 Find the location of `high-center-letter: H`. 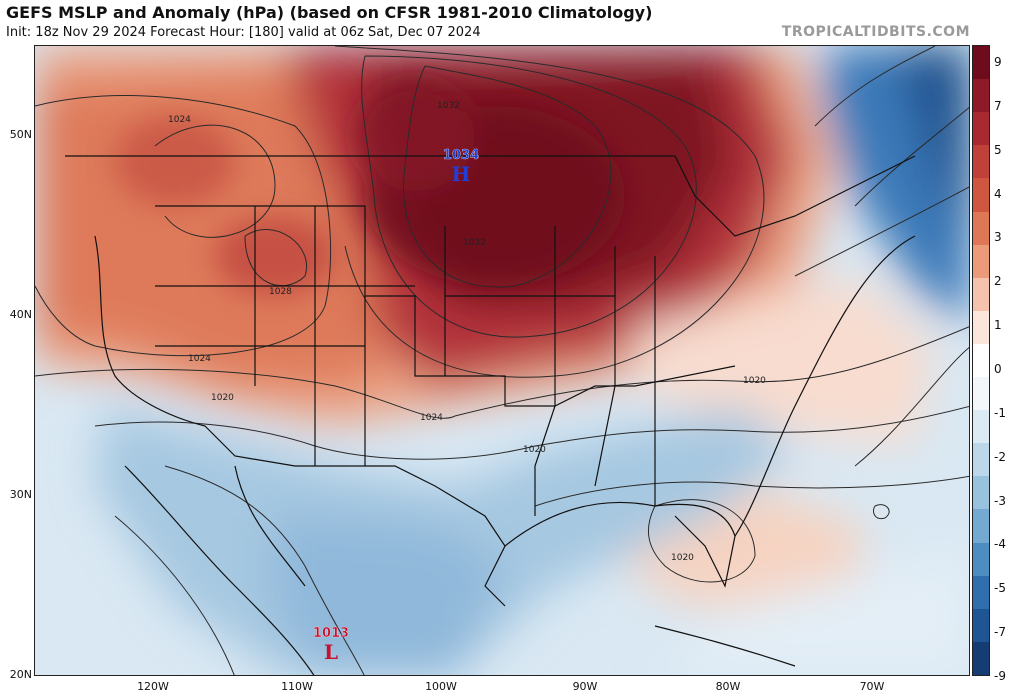

high-center-letter: H is located at coordinates (461, 174).